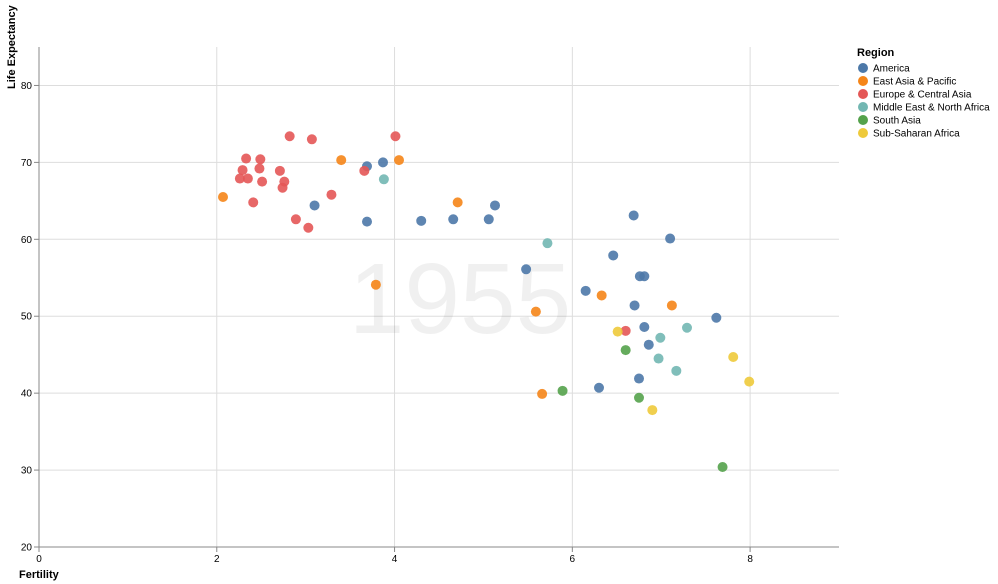  Describe the element at coordinates (573, 559) in the screenshot. I see `x-tick-label: 6` at that location.